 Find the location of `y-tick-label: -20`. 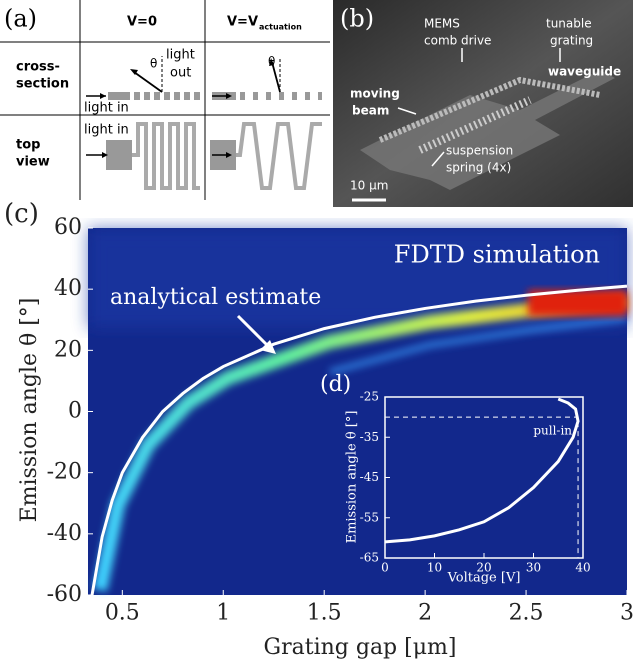

y-tick-label: -20 is located at coordinates (64, 472).